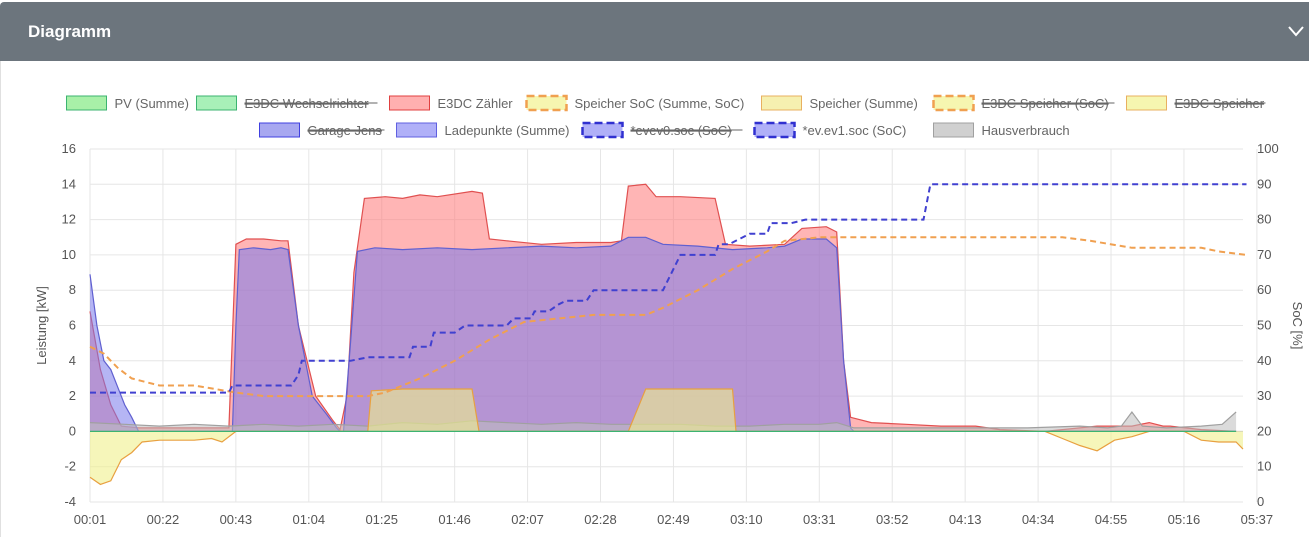  I want to click on y-left-tick-label: 0, so click(72, 430).